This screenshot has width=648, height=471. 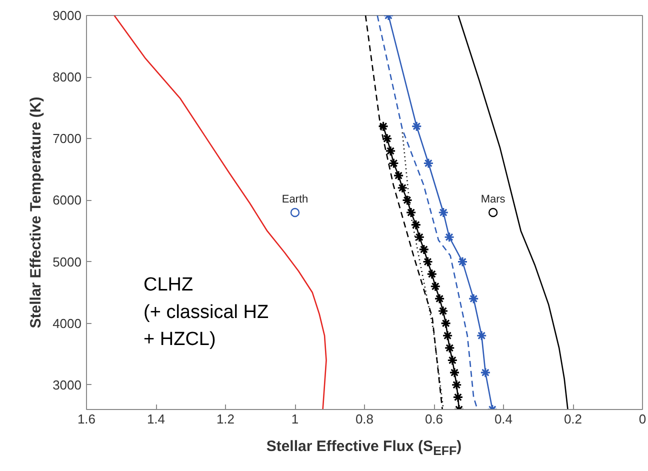 I want to click on series-label: Earth, so click(x=295, y=200).